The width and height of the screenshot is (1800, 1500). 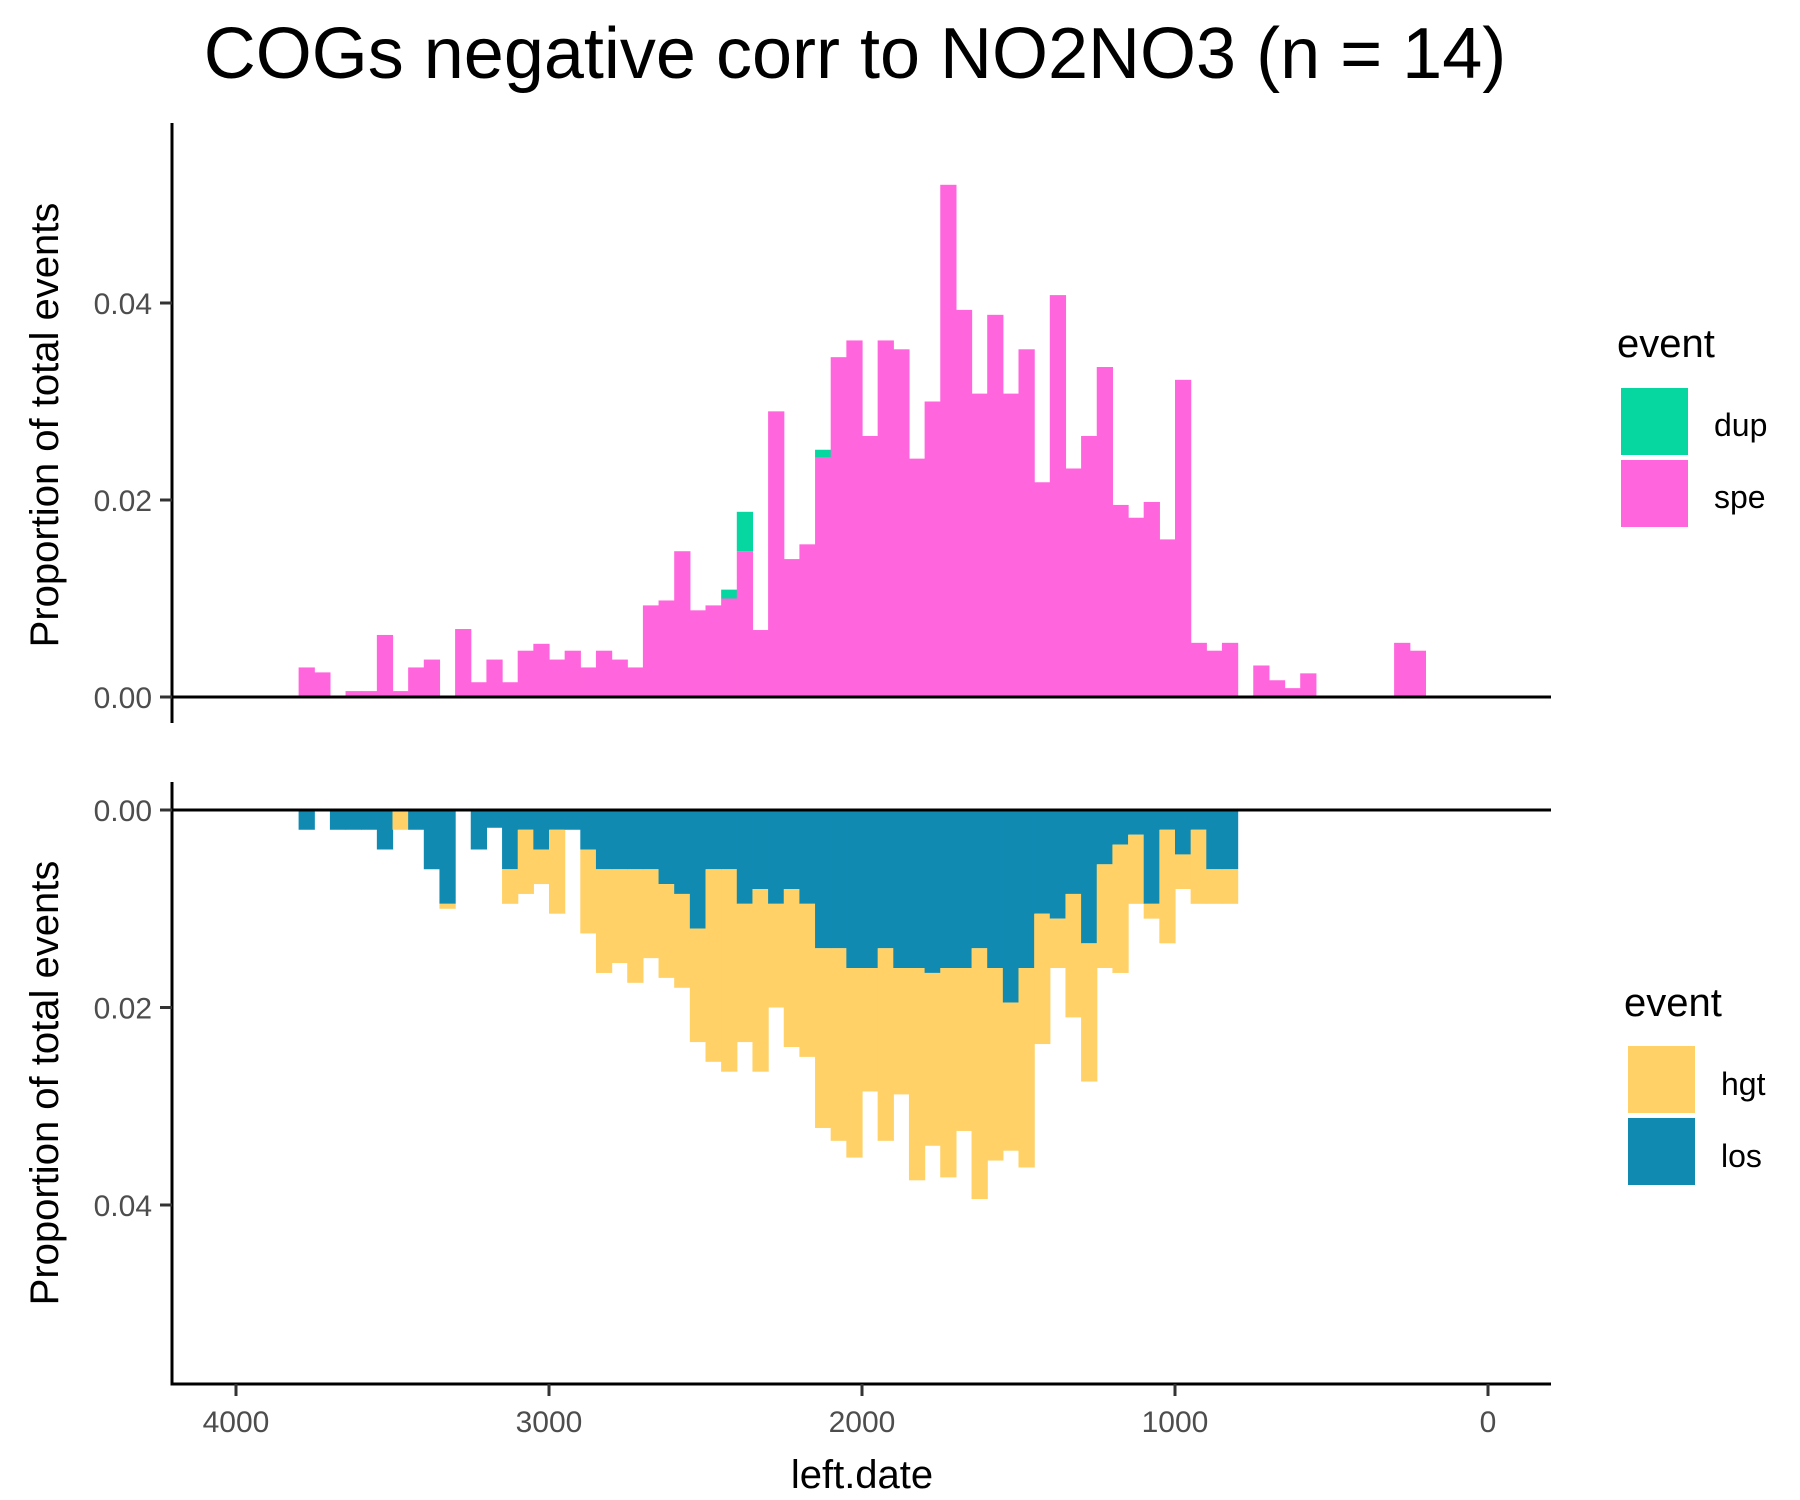 What do you see at coordinates (133, 501) in the screenshot?
I see `top-y-ticks: 0.00 0.02 0.04` at bounding box center [133, 501].